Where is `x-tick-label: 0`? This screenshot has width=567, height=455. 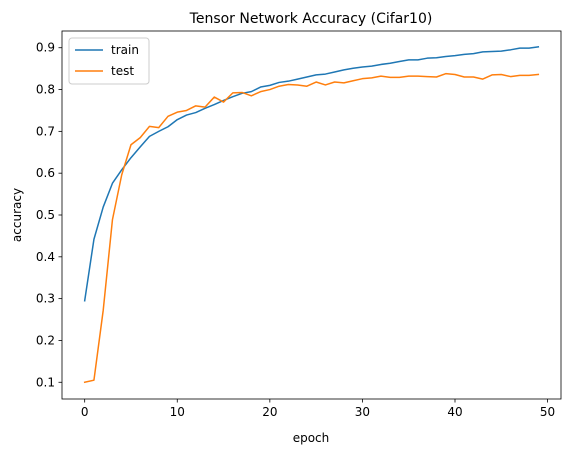 x-tick-label: 0 is located at coordinates (85, 412).